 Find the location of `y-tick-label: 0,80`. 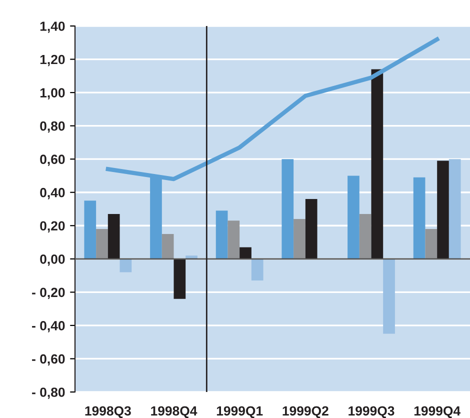

y-tick-label: 0,80 is located at coordinates (52, 127).